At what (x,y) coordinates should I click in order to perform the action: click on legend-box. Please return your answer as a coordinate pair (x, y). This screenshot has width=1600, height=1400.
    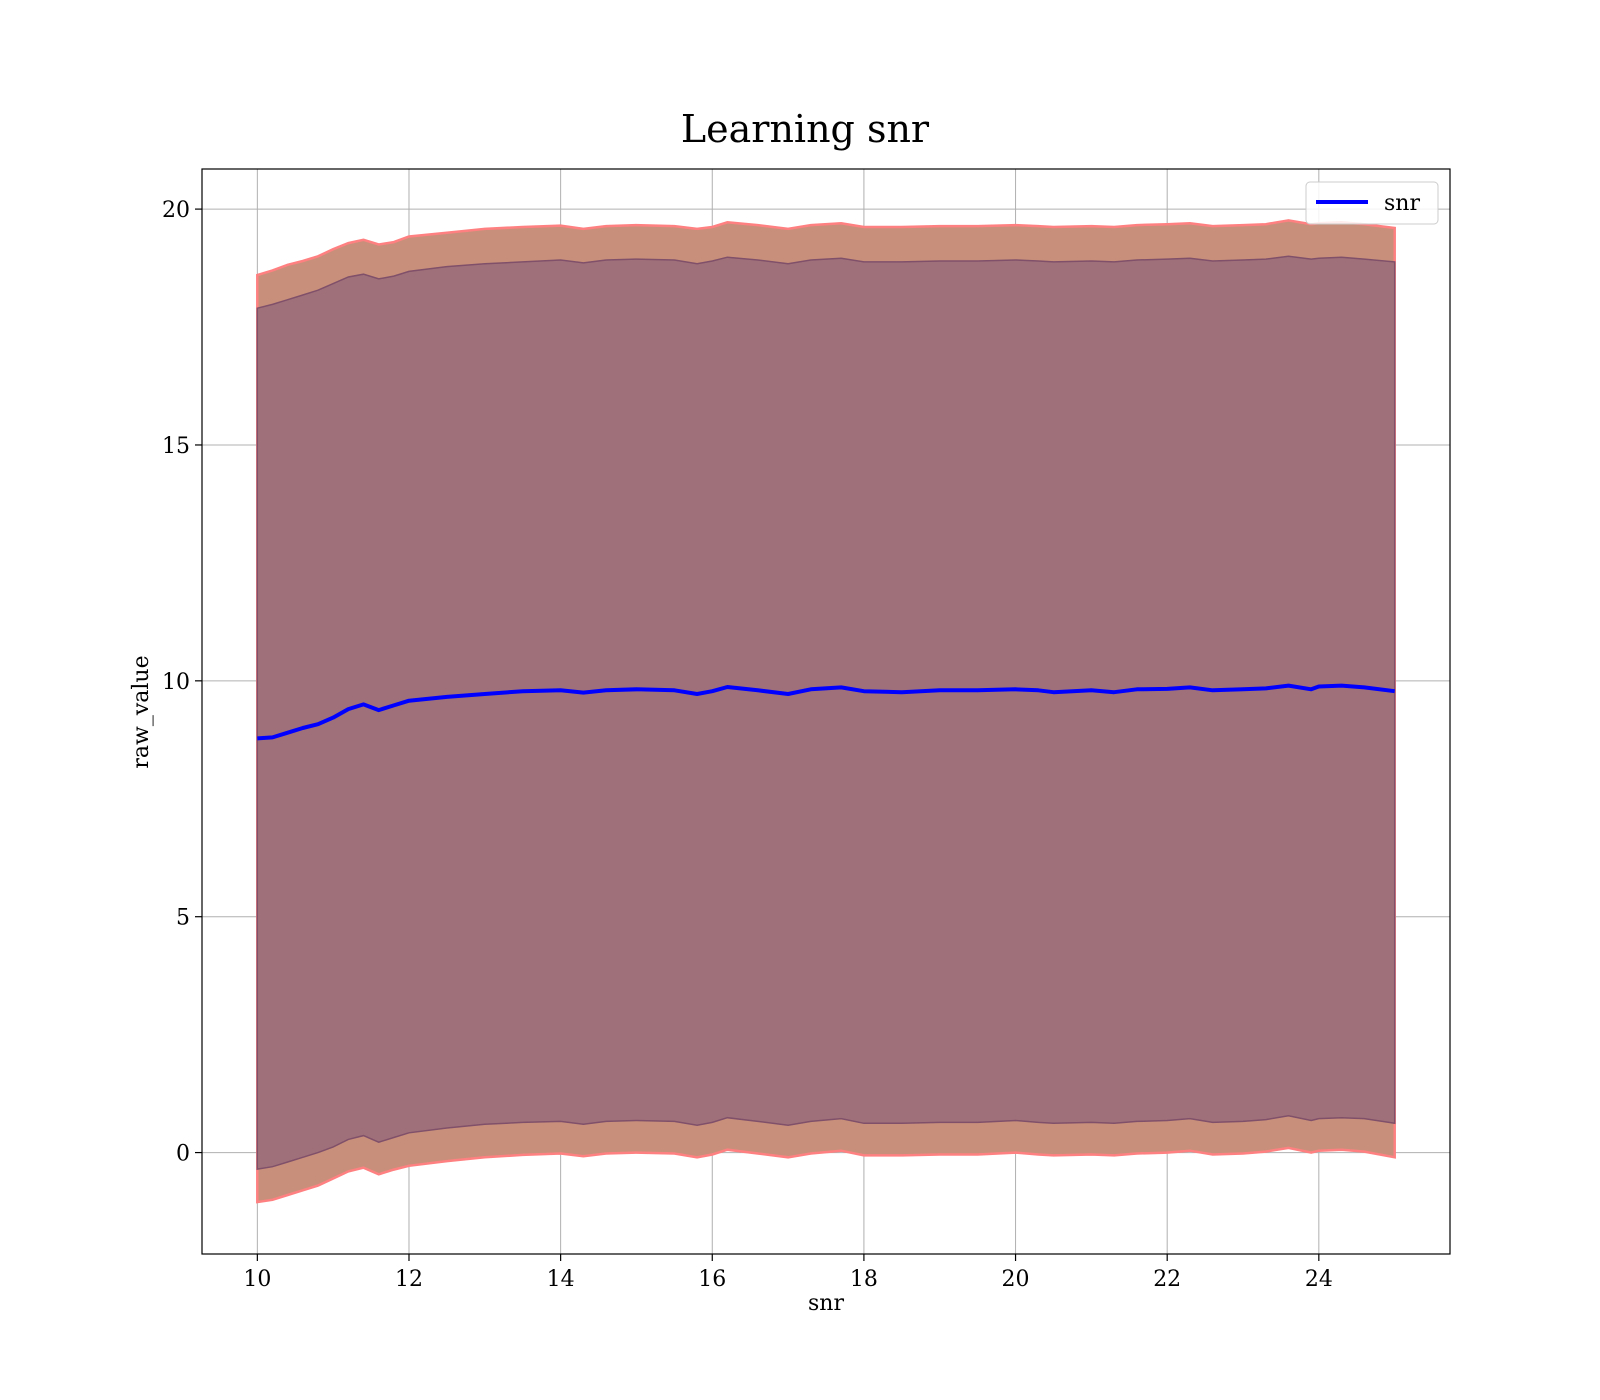
    Looking at the image, I should click on (1372, 203).